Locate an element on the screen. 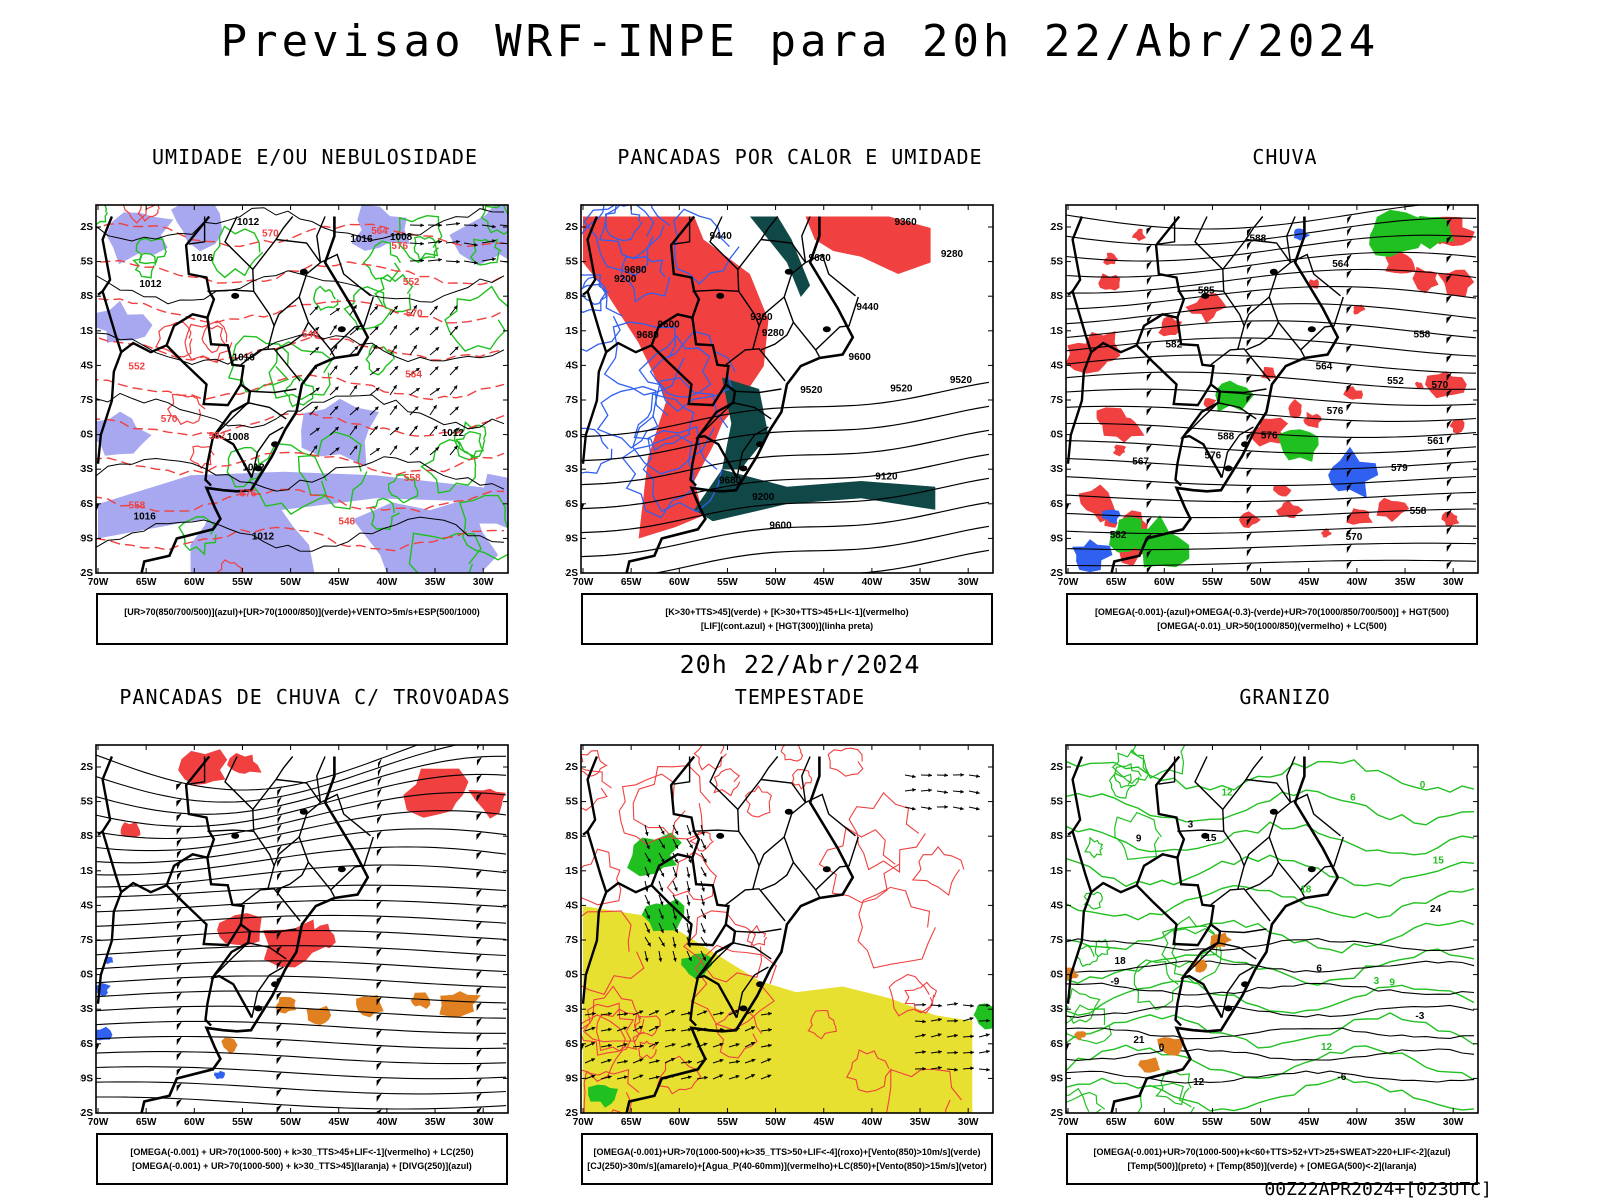 The image size is (1600, 1200). wind850-green is located at coordinates (983, 1016).